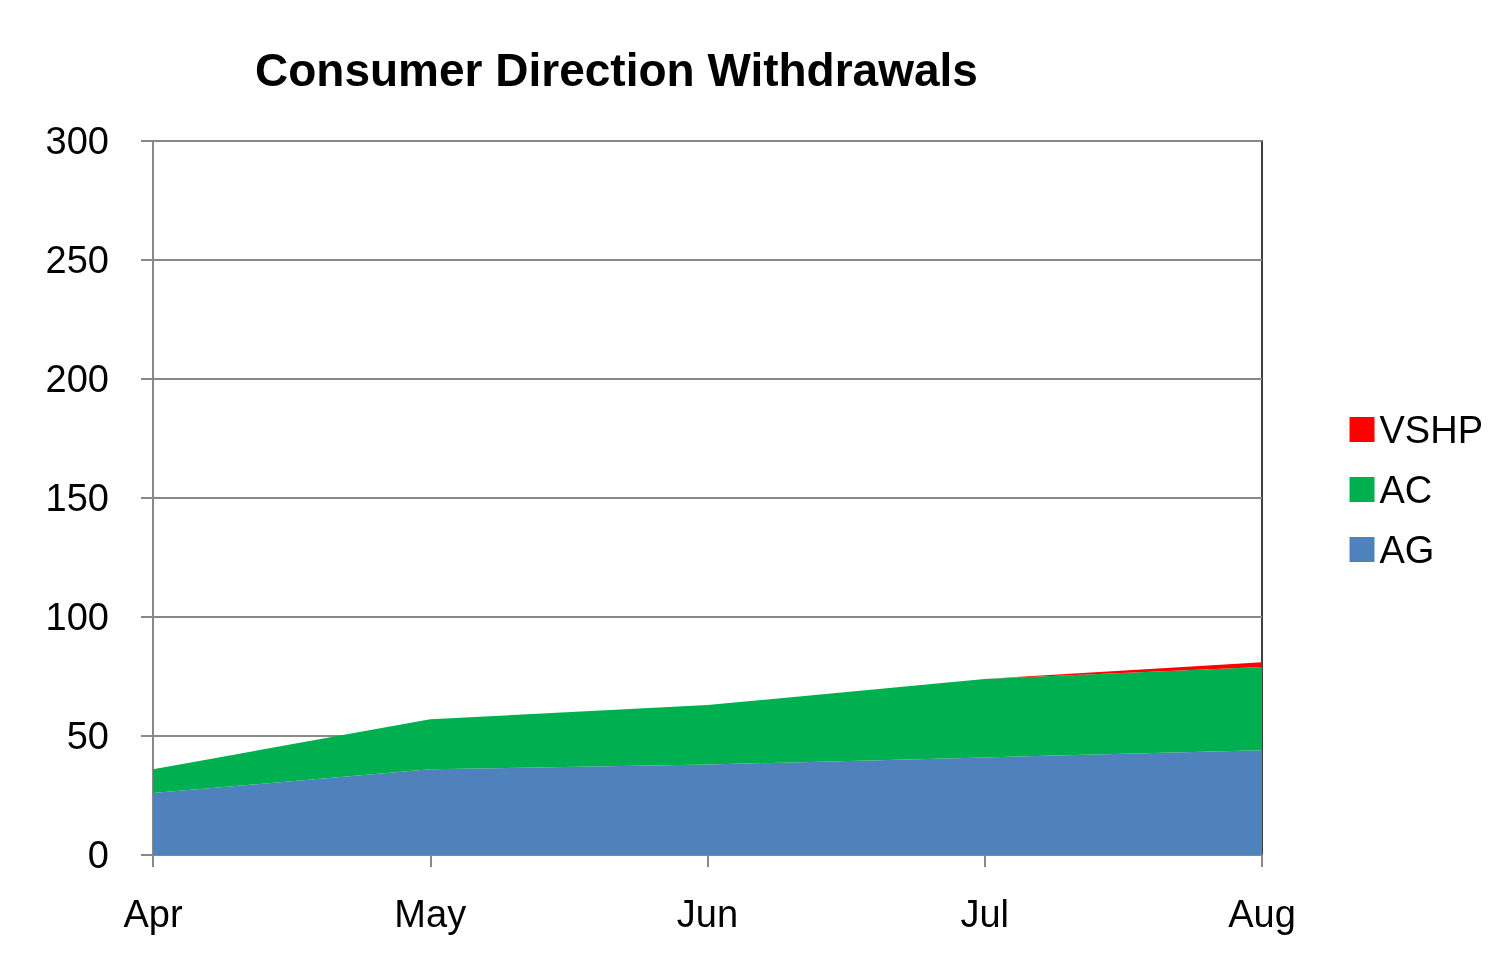 The image size is (1498, 979). I want to click on y-tick-label: 300, so click(77, 141).